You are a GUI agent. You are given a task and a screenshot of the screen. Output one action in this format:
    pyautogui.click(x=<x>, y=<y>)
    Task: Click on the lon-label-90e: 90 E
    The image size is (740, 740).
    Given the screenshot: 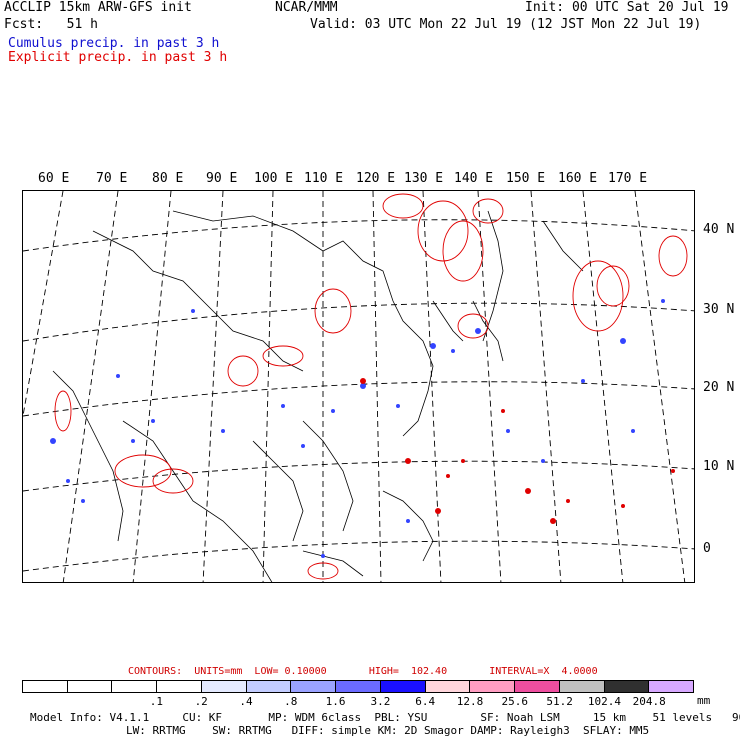 What is the action you would take?
    pyautogui.click(x=222, y=178)
    